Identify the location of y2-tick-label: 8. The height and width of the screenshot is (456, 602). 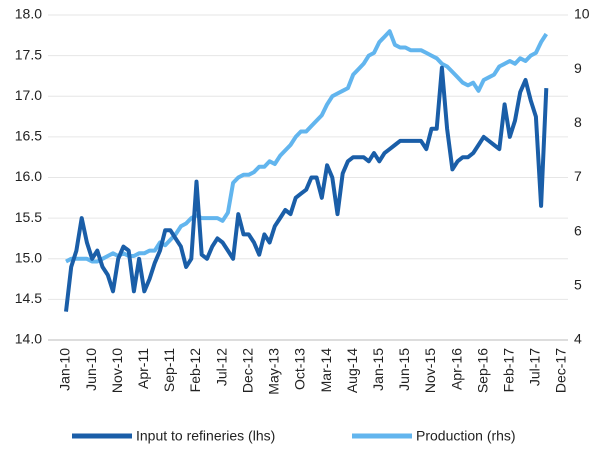
(578, 122).